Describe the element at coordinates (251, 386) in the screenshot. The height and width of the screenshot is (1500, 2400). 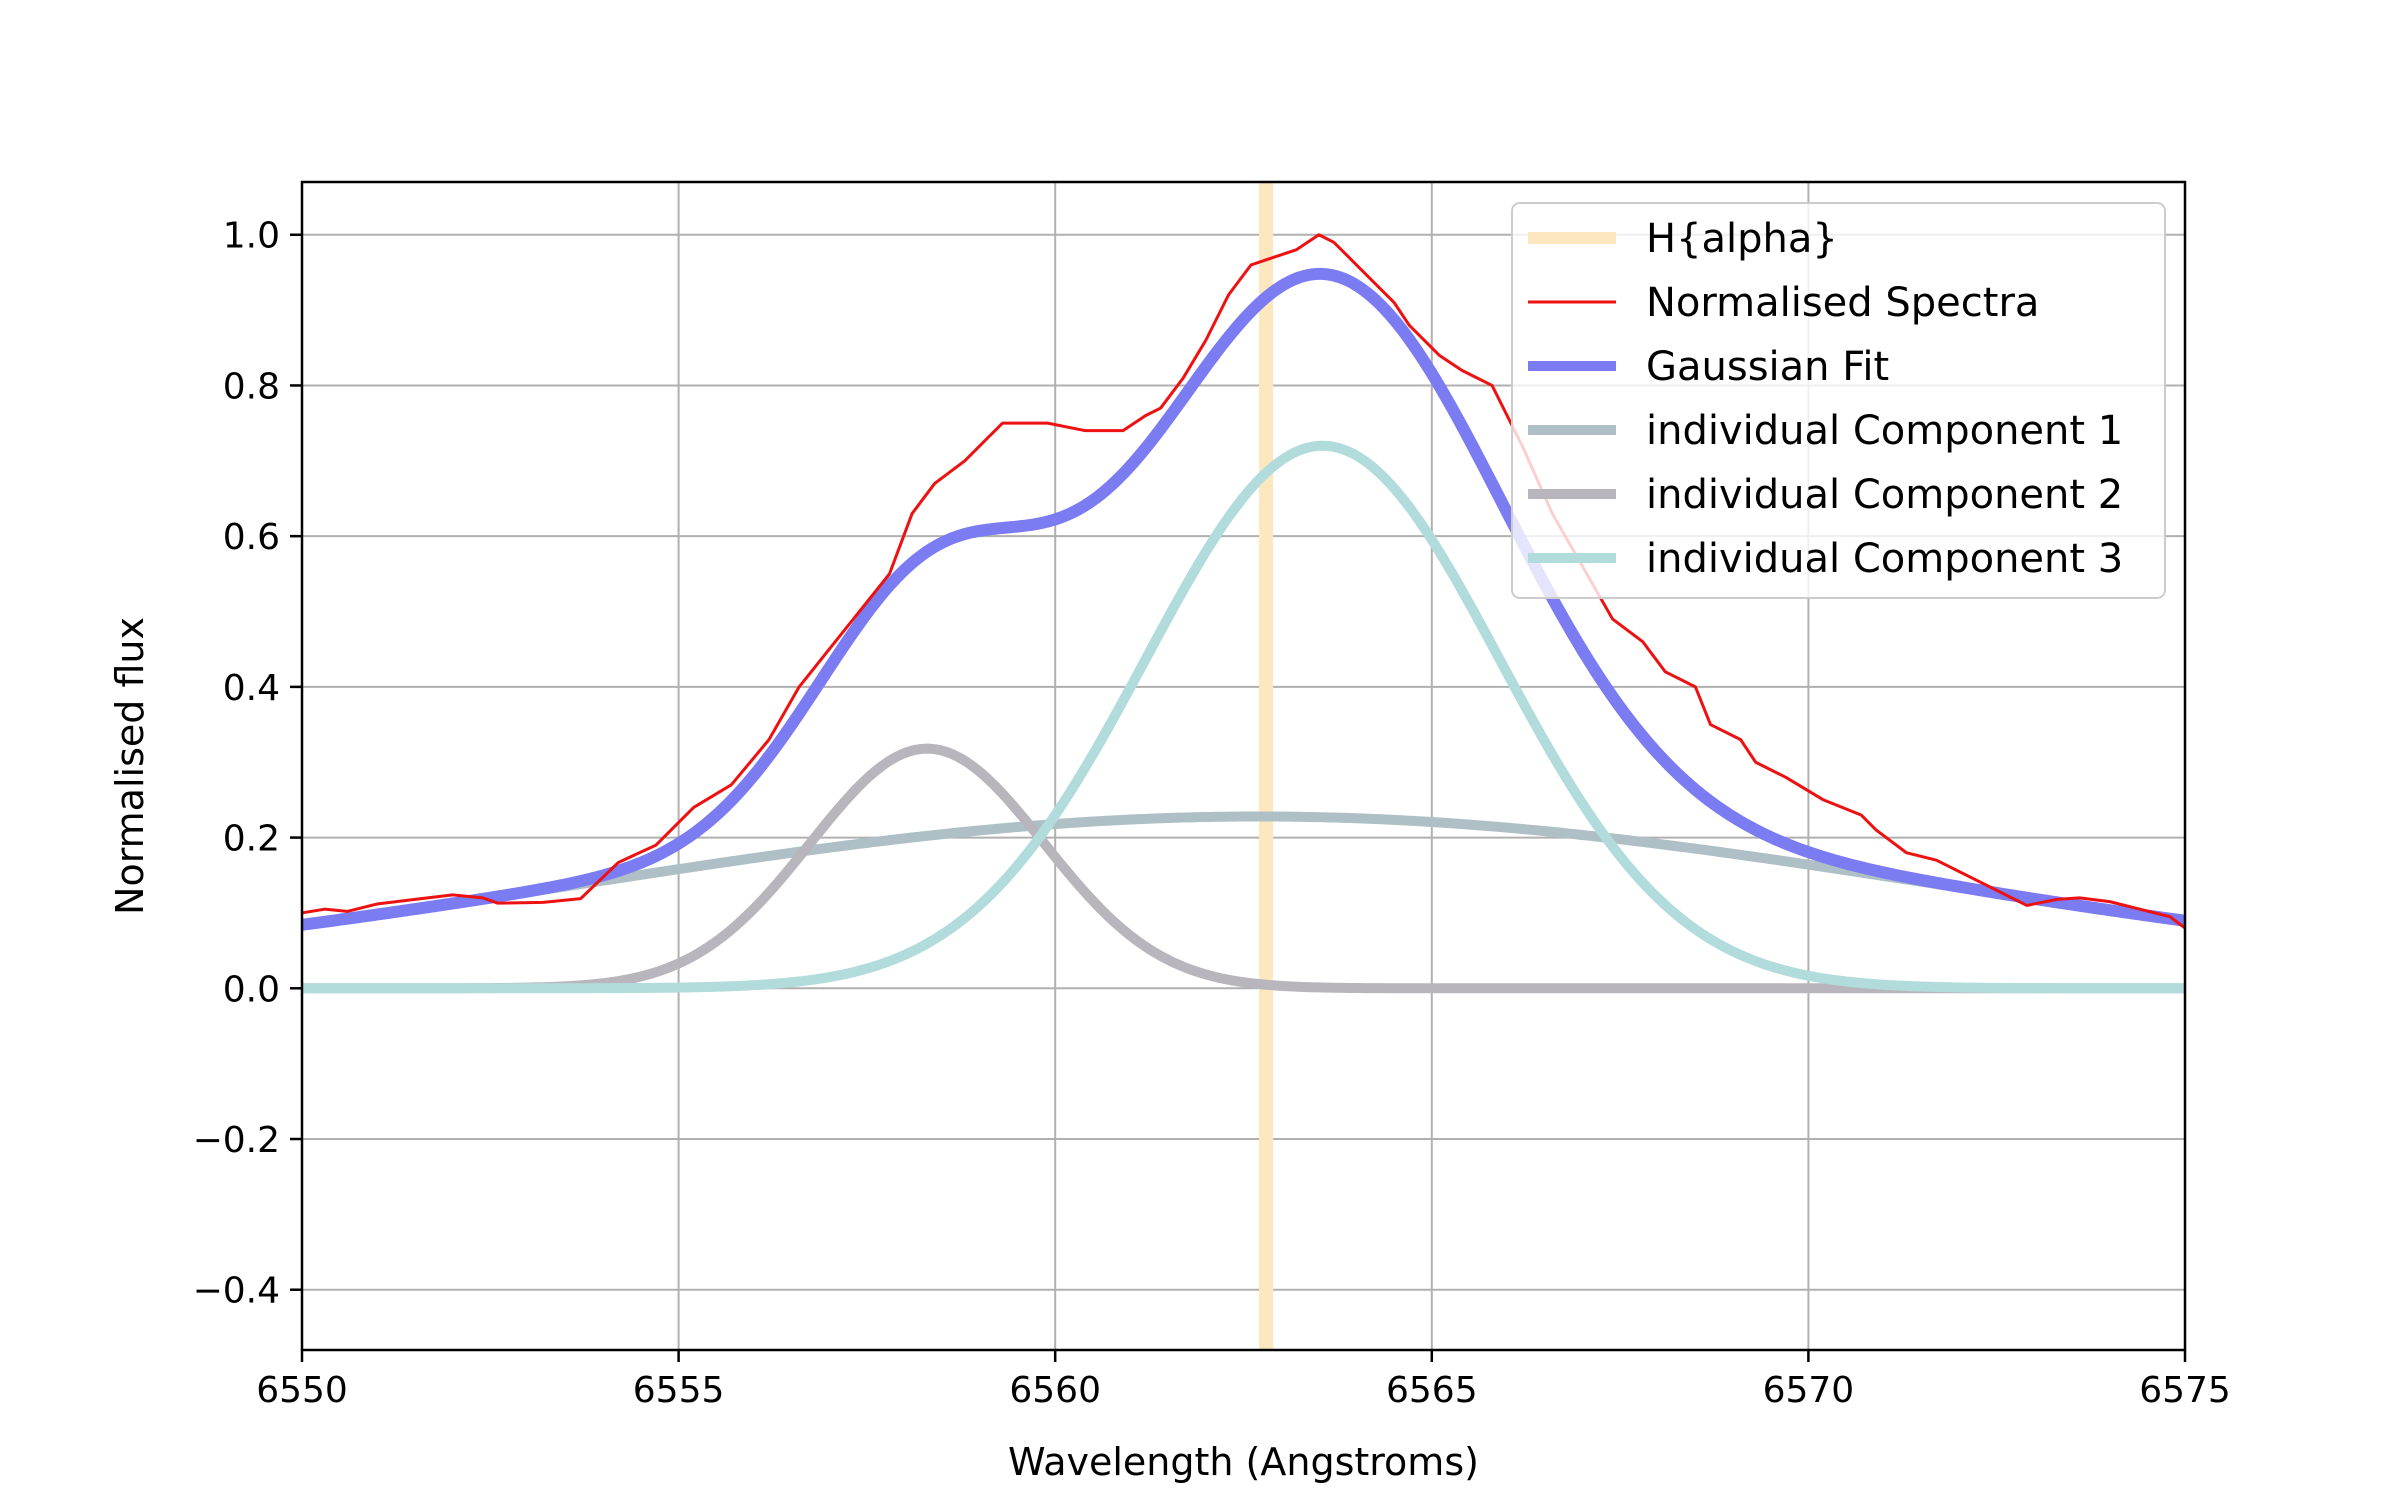
I see `y-tick-label: 0.8` at that location.